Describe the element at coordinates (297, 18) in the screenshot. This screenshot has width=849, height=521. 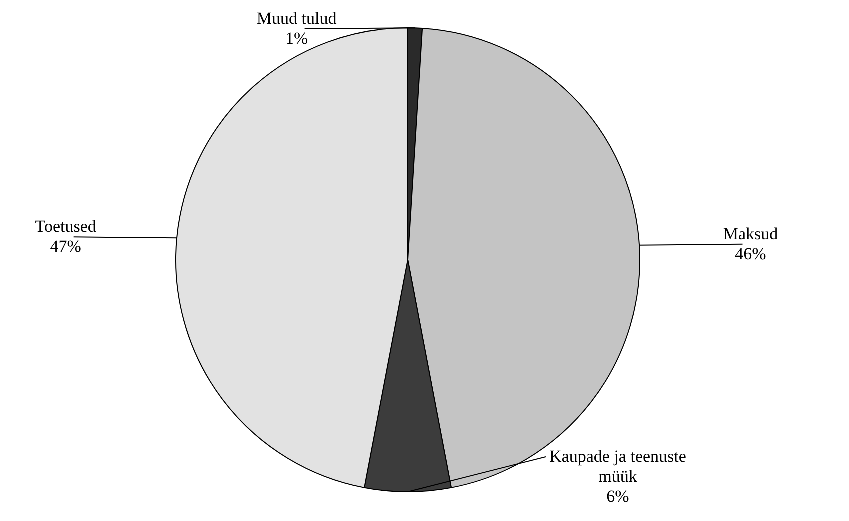
I see `slice-label: Muud tulud` at that location.